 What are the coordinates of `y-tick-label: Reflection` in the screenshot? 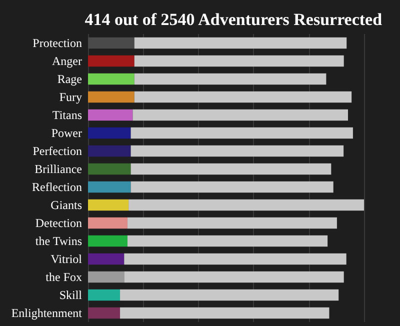 It's located at (57, 187).